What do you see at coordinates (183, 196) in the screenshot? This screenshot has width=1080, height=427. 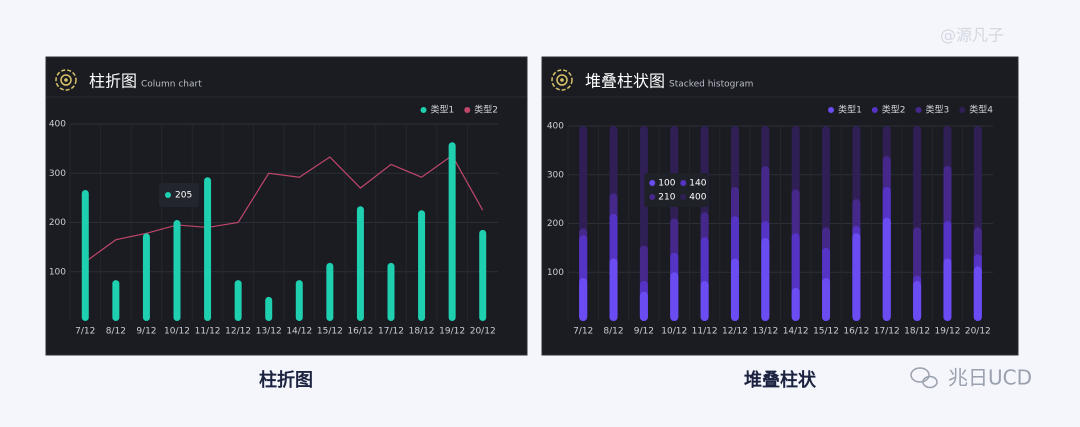 I see `tooltip-value: 205` at bounding box center [183, 196].